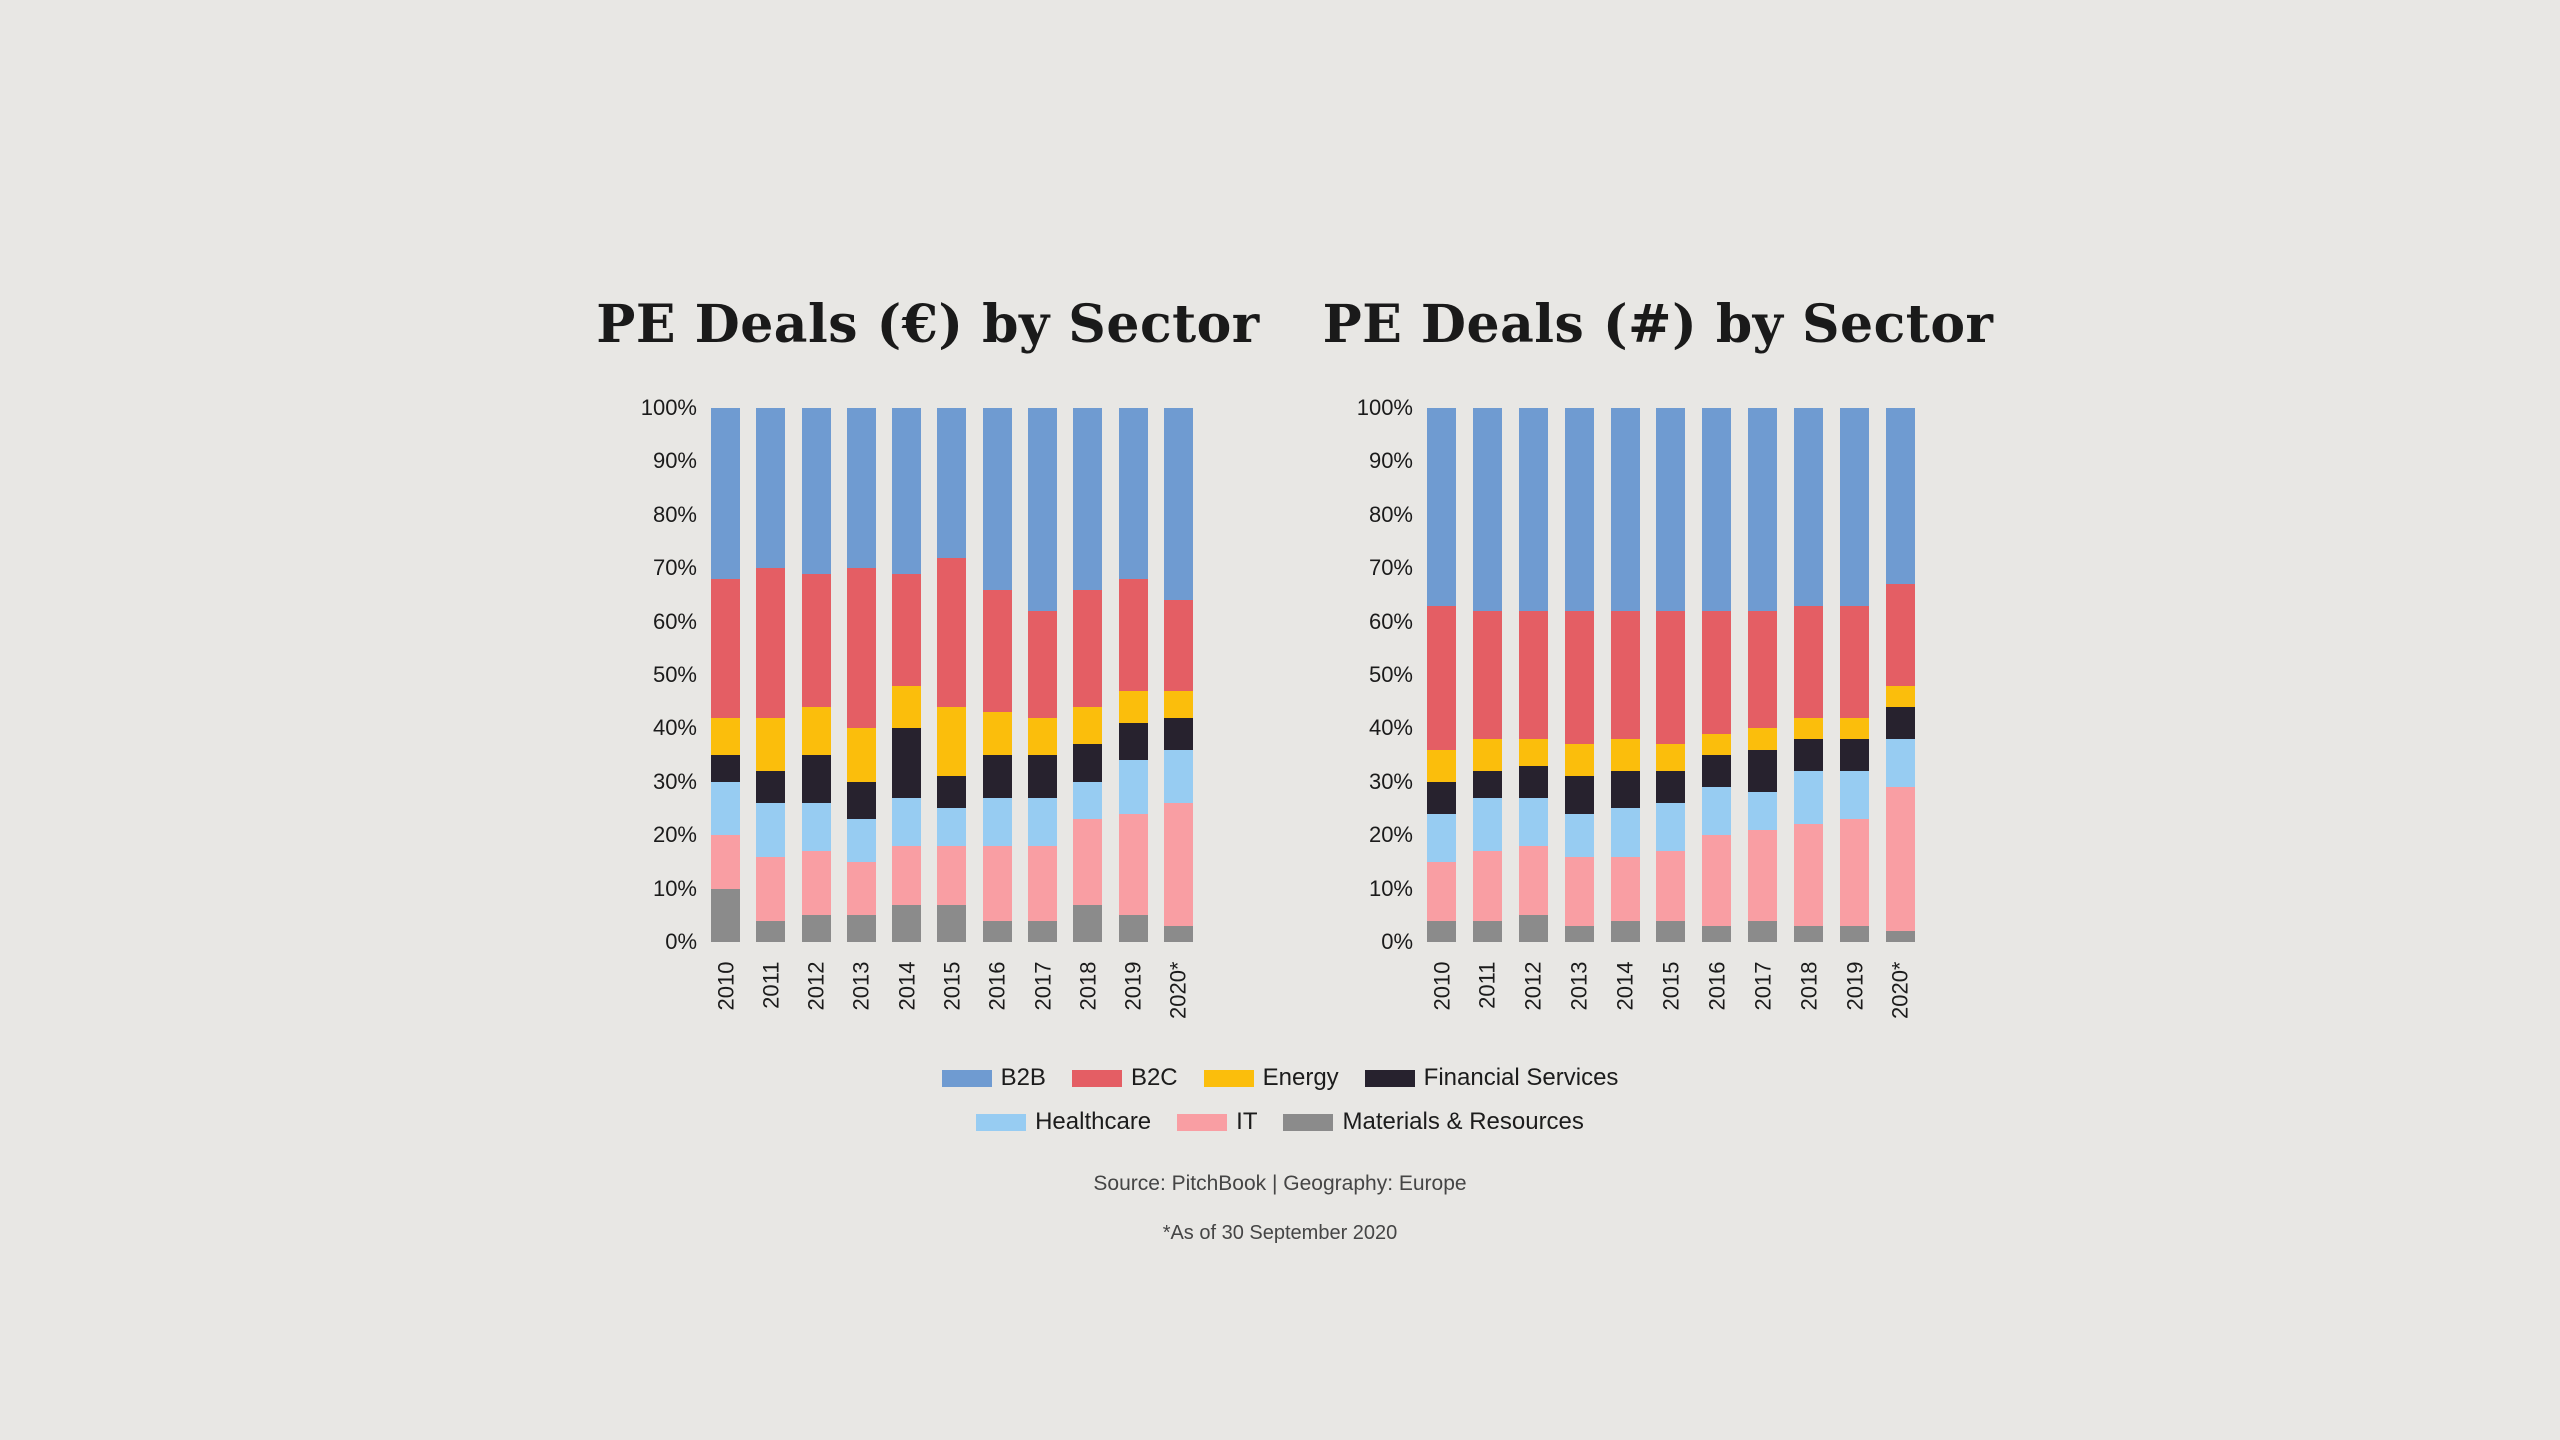 Image resolution: width=2560 pixels, height=1440 pixels. What do you see at coordinates (771, 708) in the screenshot?
I see `stacked-bar-2011: 2011` at bounding box center [771, 708].